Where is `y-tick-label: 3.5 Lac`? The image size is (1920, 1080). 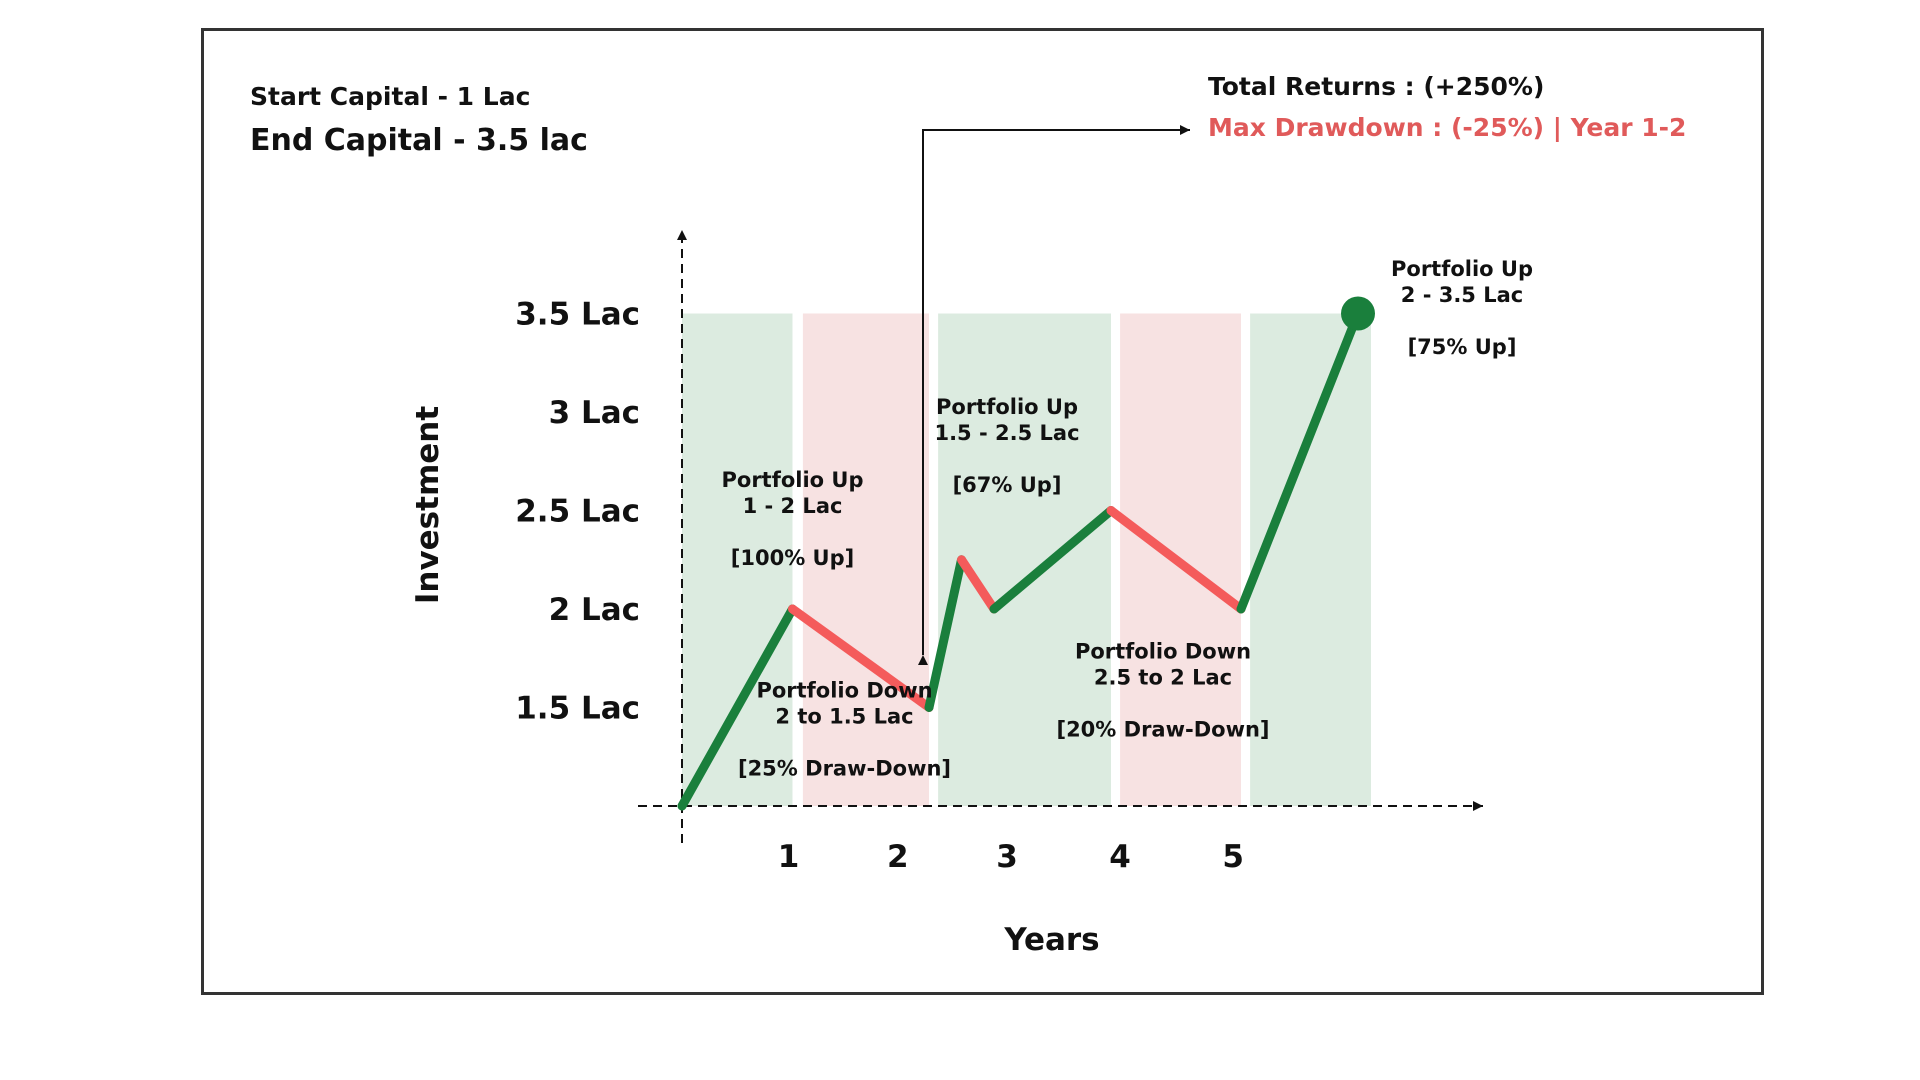 y-tick-label: 3.5 Lac is located at coordinates (577, 315).